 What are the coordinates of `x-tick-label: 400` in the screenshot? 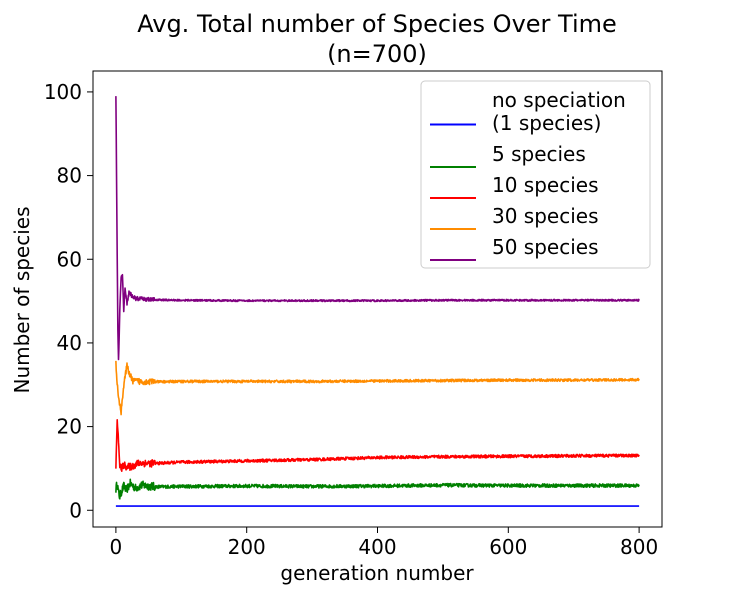 It's located at (377, 547).